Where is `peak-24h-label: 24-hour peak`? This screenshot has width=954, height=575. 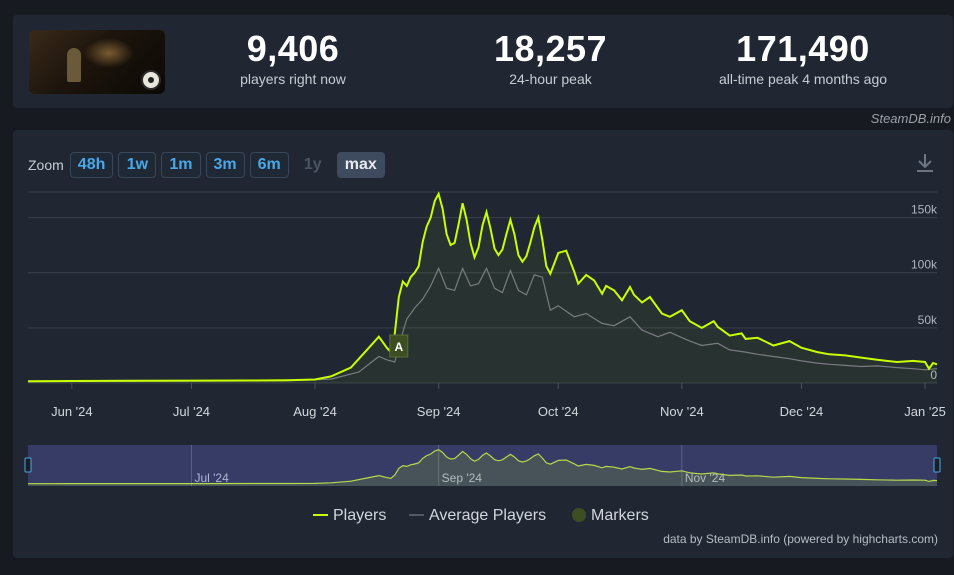
peak-24h-label: 24-hour peak is located at coordinates (550, 79).